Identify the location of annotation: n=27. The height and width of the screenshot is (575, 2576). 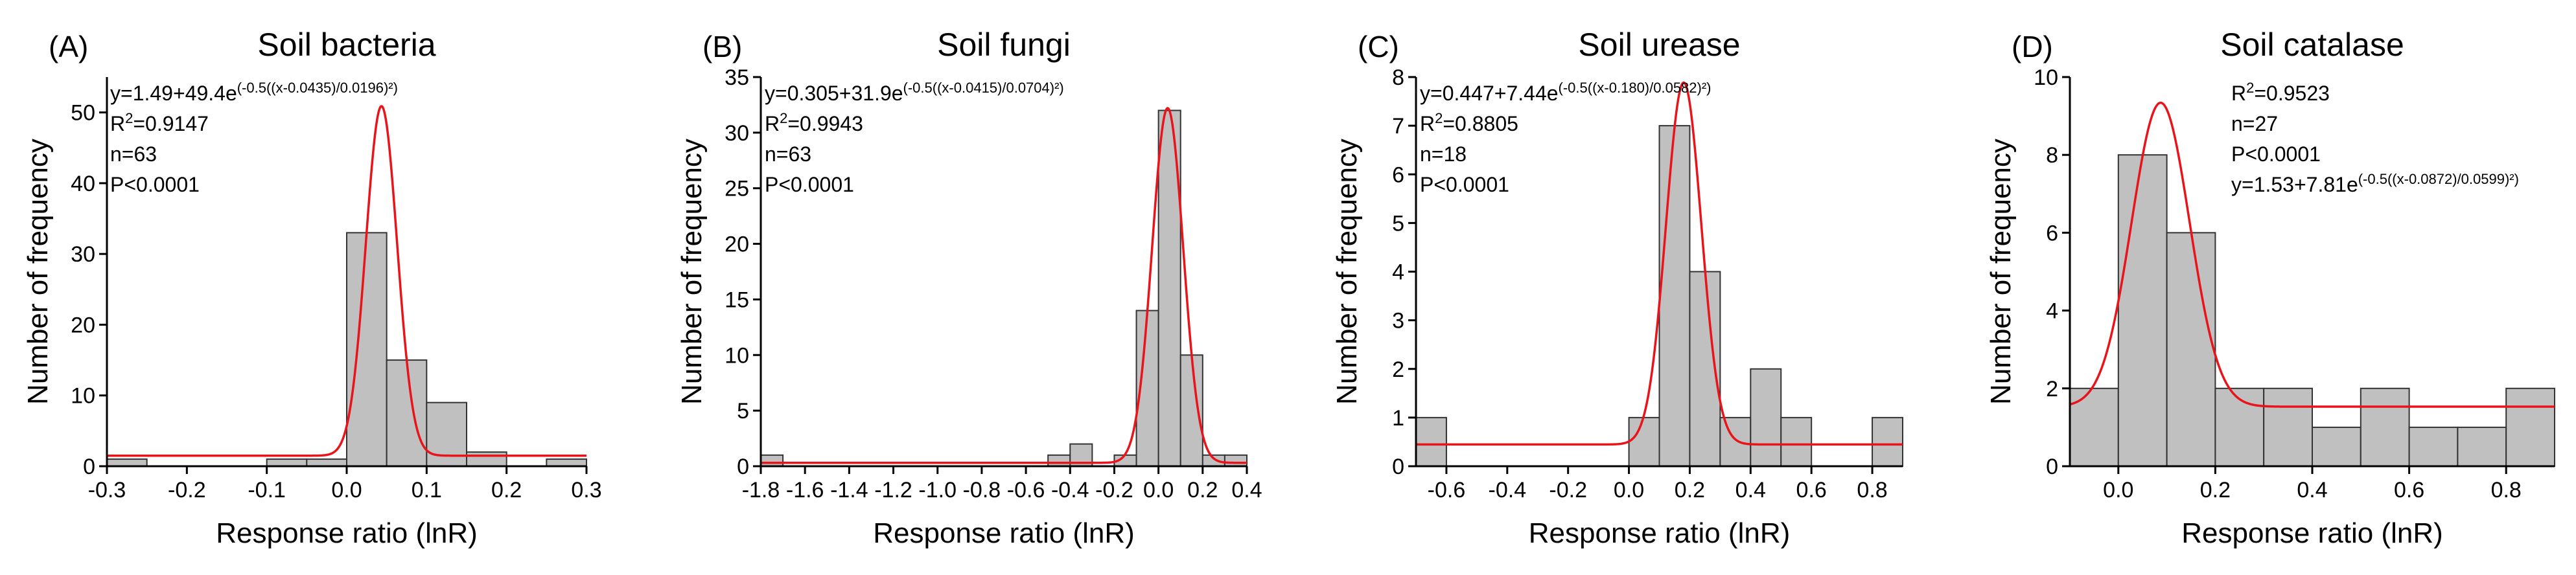
(2255, 123).